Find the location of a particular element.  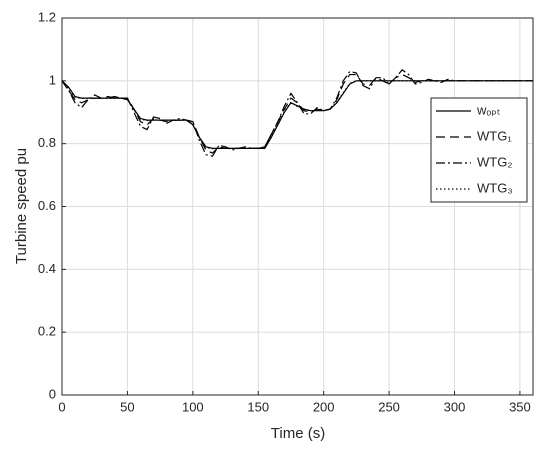

legend-label: WTG₂ is located at coordinates (494, 161).